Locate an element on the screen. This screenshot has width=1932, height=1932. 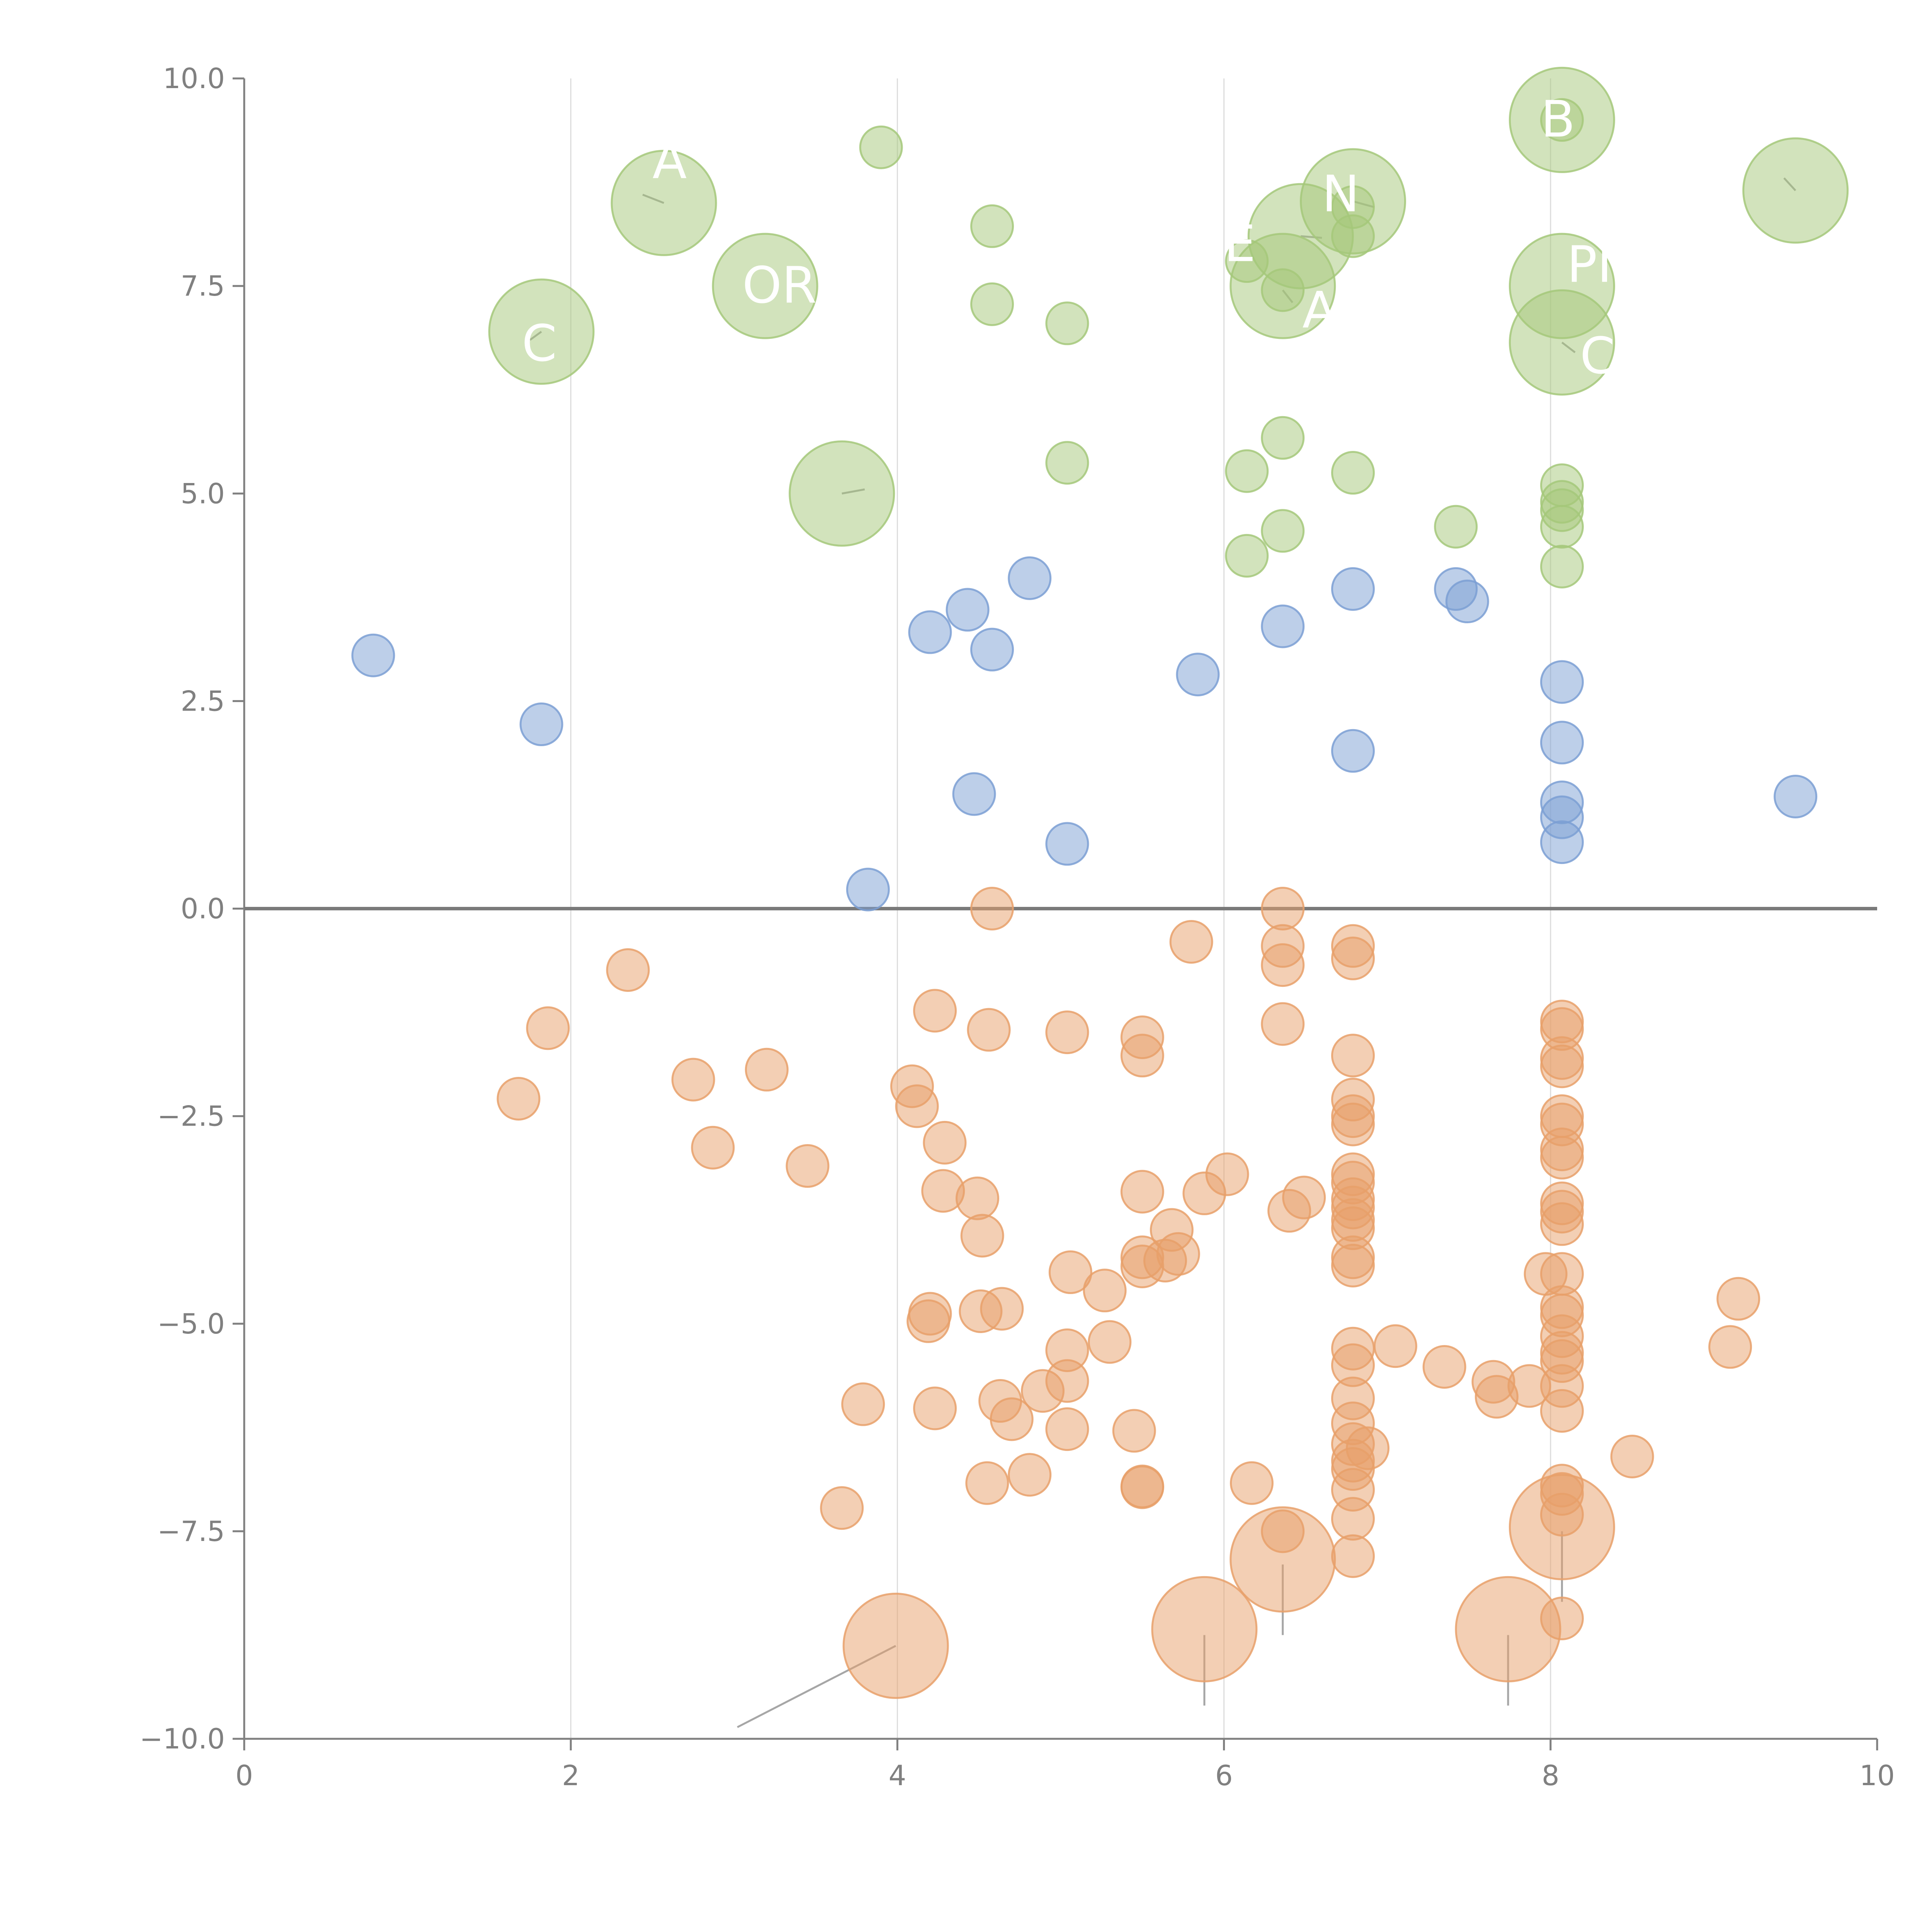
x-tick-label: 2 is located at coordinates (571, 1775).